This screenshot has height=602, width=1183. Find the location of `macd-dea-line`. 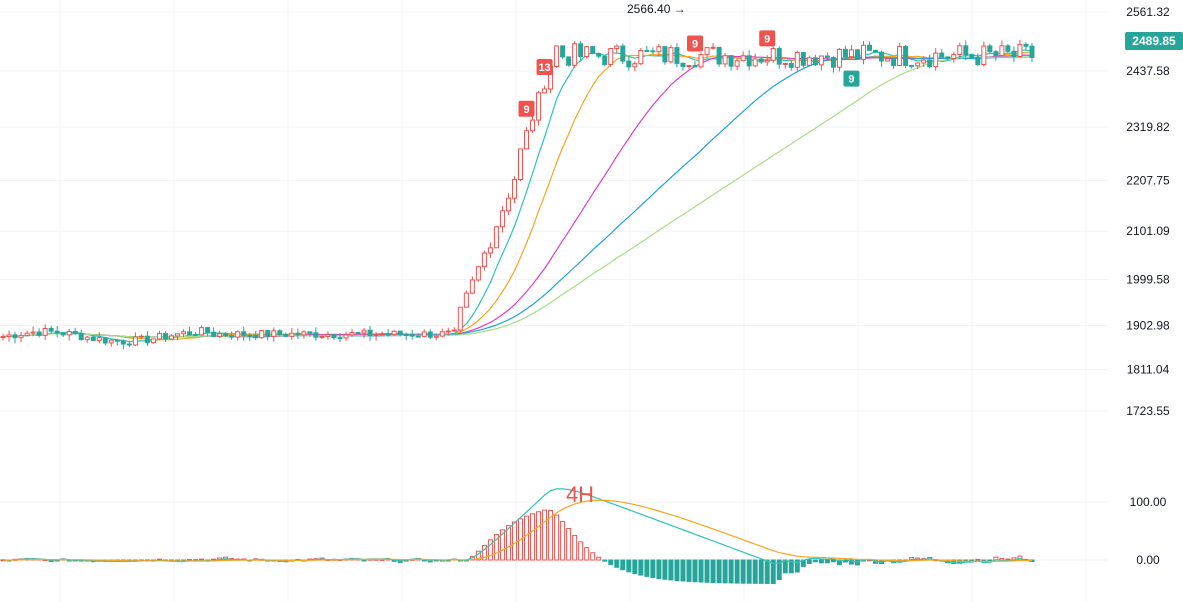

macd-dea-line is located at coordinates (518, 531).